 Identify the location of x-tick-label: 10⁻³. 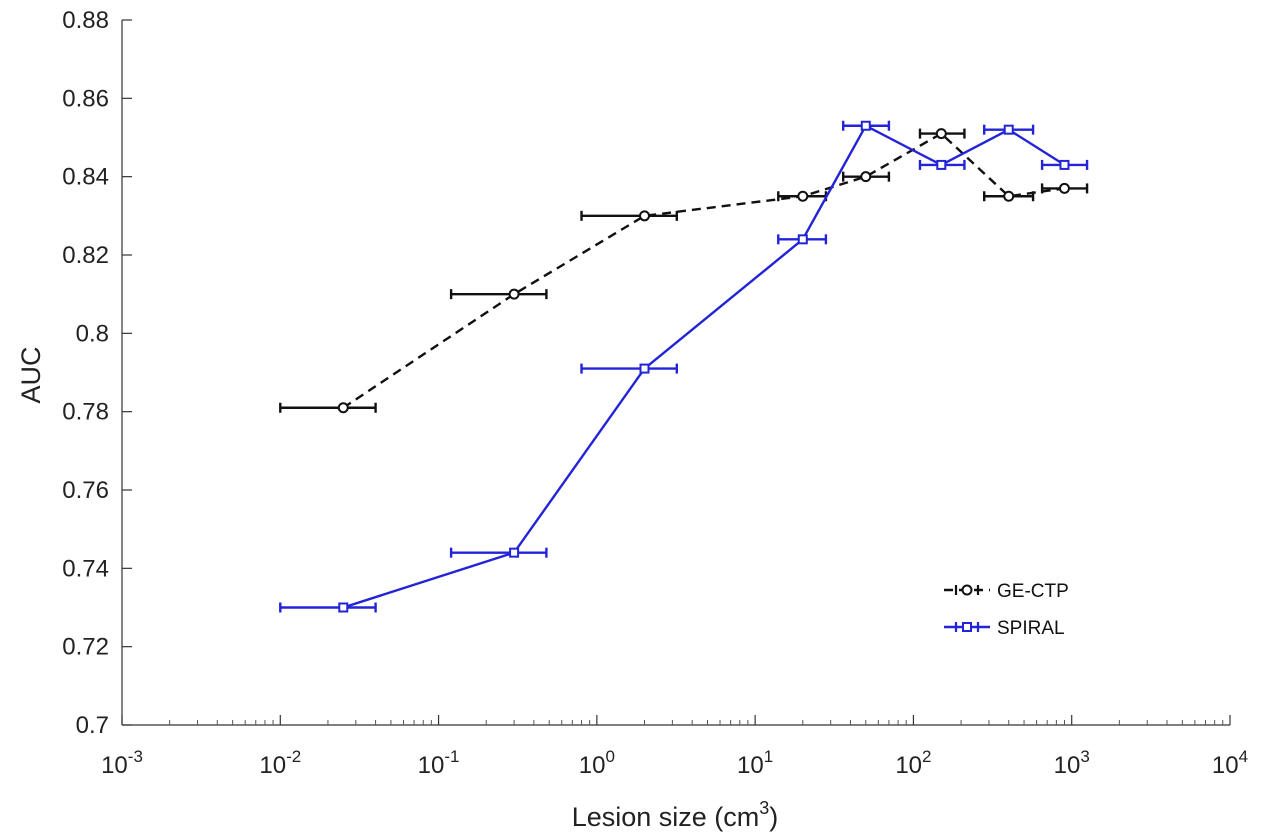
(122, 763).